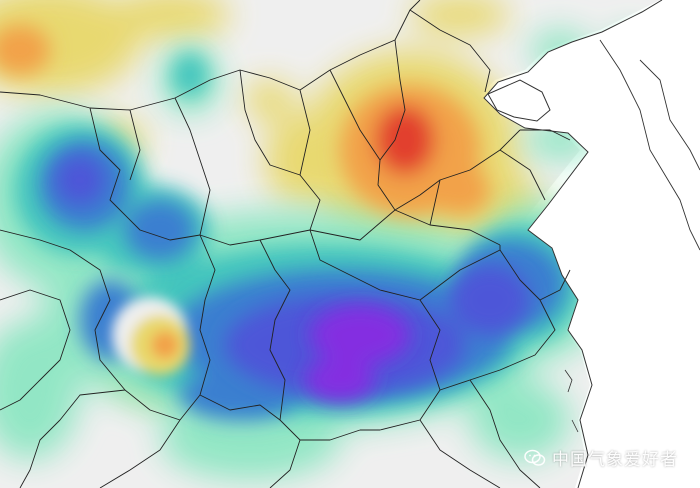  I want to click on korea-outline, so click(649, 145).